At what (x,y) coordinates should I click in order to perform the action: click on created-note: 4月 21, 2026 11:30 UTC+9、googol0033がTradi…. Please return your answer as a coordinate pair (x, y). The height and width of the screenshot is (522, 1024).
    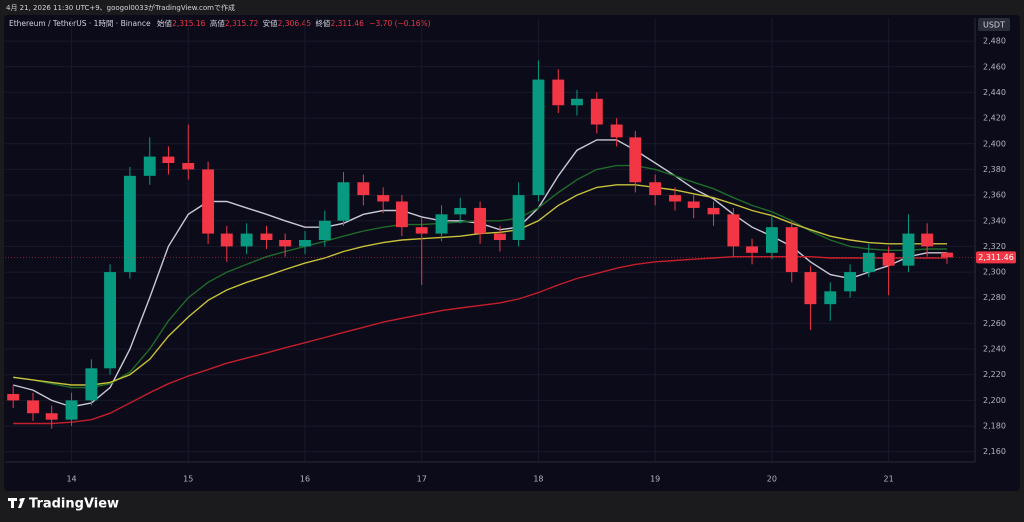
    Looking at the image, I should click on (120, 7).